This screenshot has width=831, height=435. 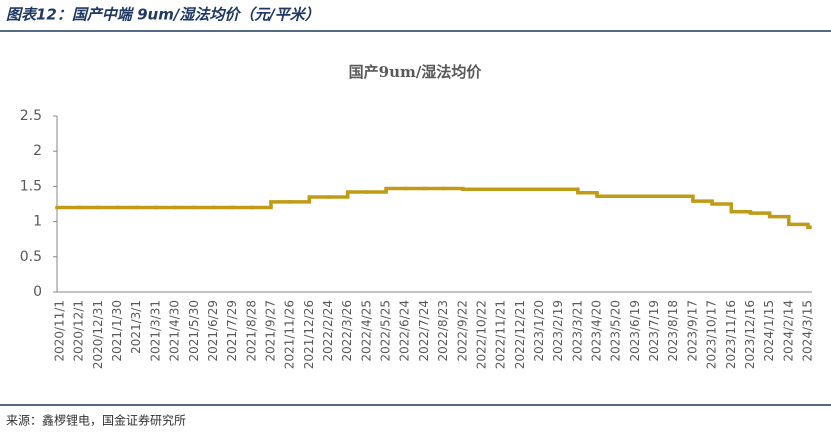 What do you see at coordinates (31, 186) in the screenshot?
I see `y-tick-label: 1.5` at bounding box center [31, 186].